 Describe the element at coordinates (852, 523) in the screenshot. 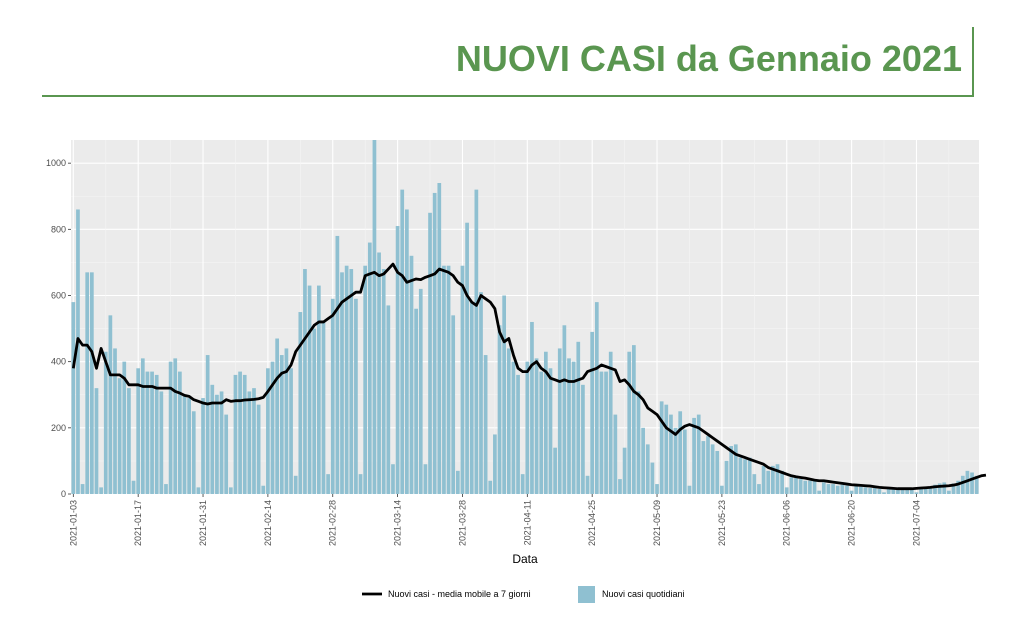

I see `x-tick-label: 2021-06-20` at that location.